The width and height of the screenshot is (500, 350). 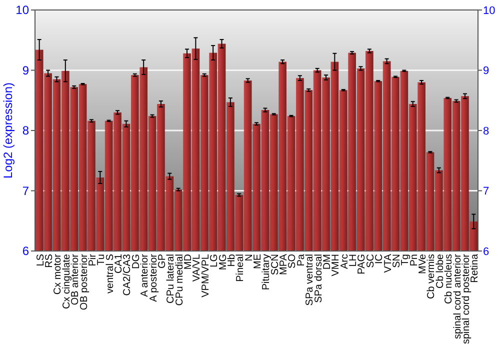 What do you see at coordinates (275, 265) in the screenshot?
I see `x-tick-label: SCN` at bounding box center [275, 265].